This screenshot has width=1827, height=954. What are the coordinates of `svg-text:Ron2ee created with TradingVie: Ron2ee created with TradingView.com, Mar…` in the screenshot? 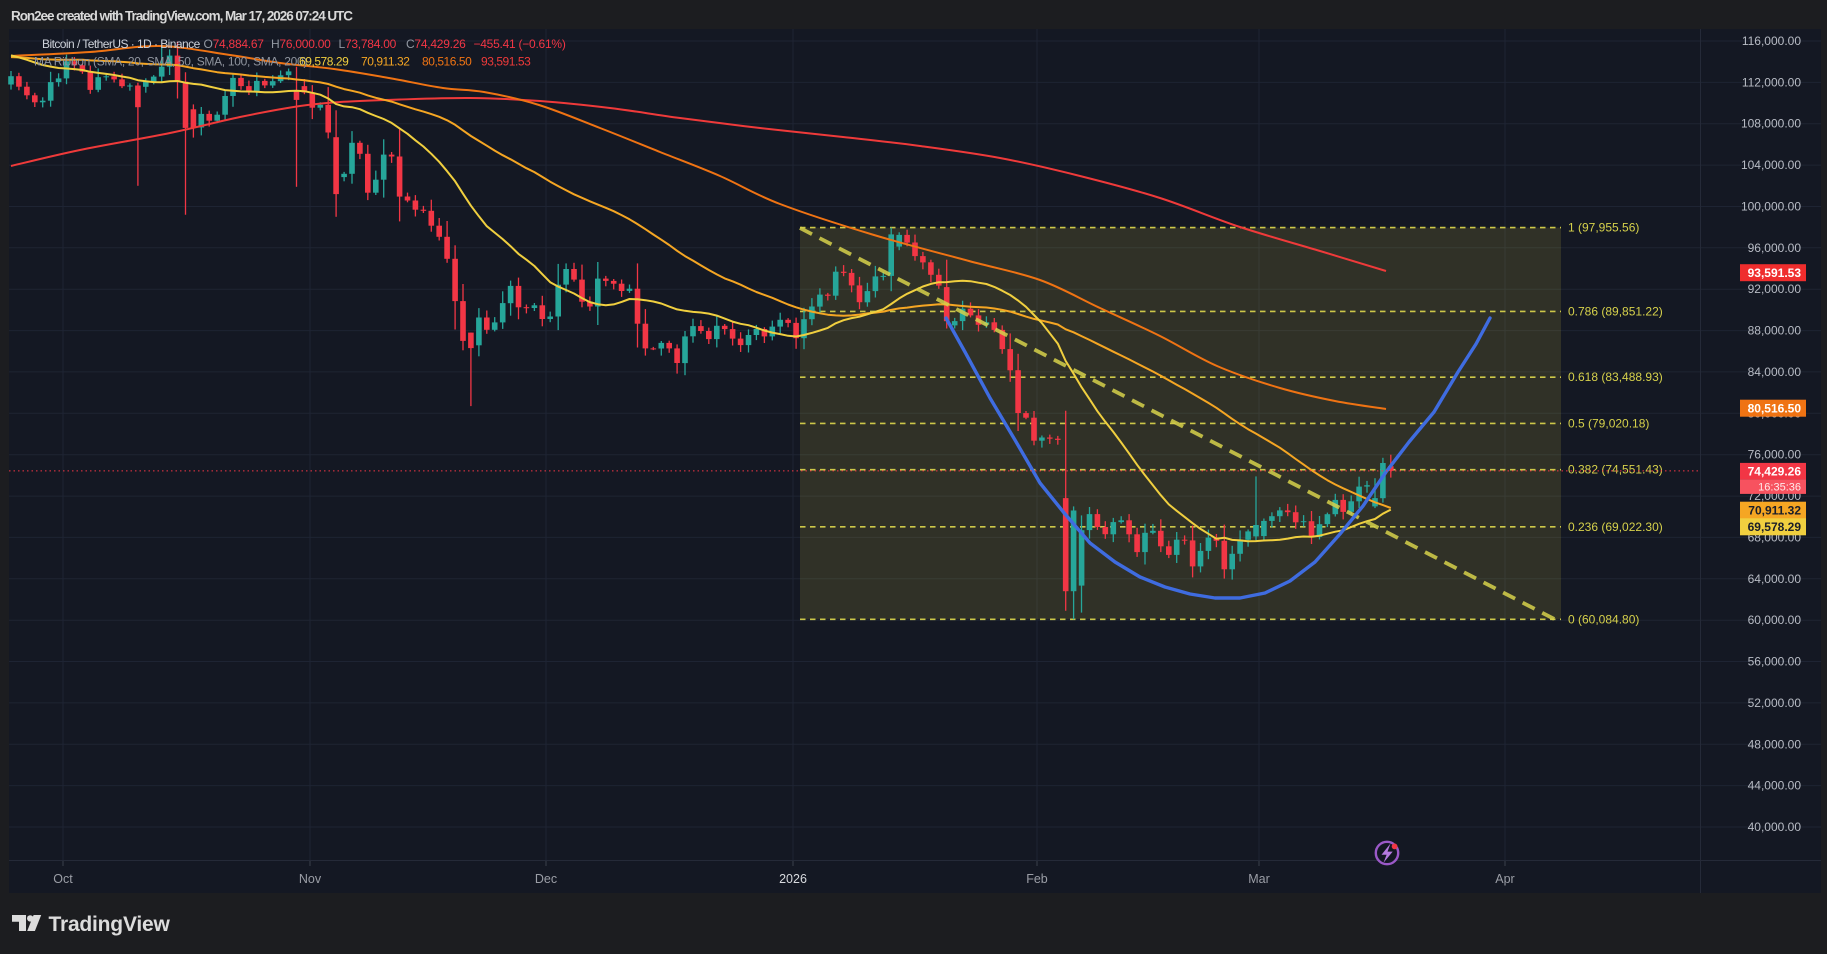 It's located at (182, 16).